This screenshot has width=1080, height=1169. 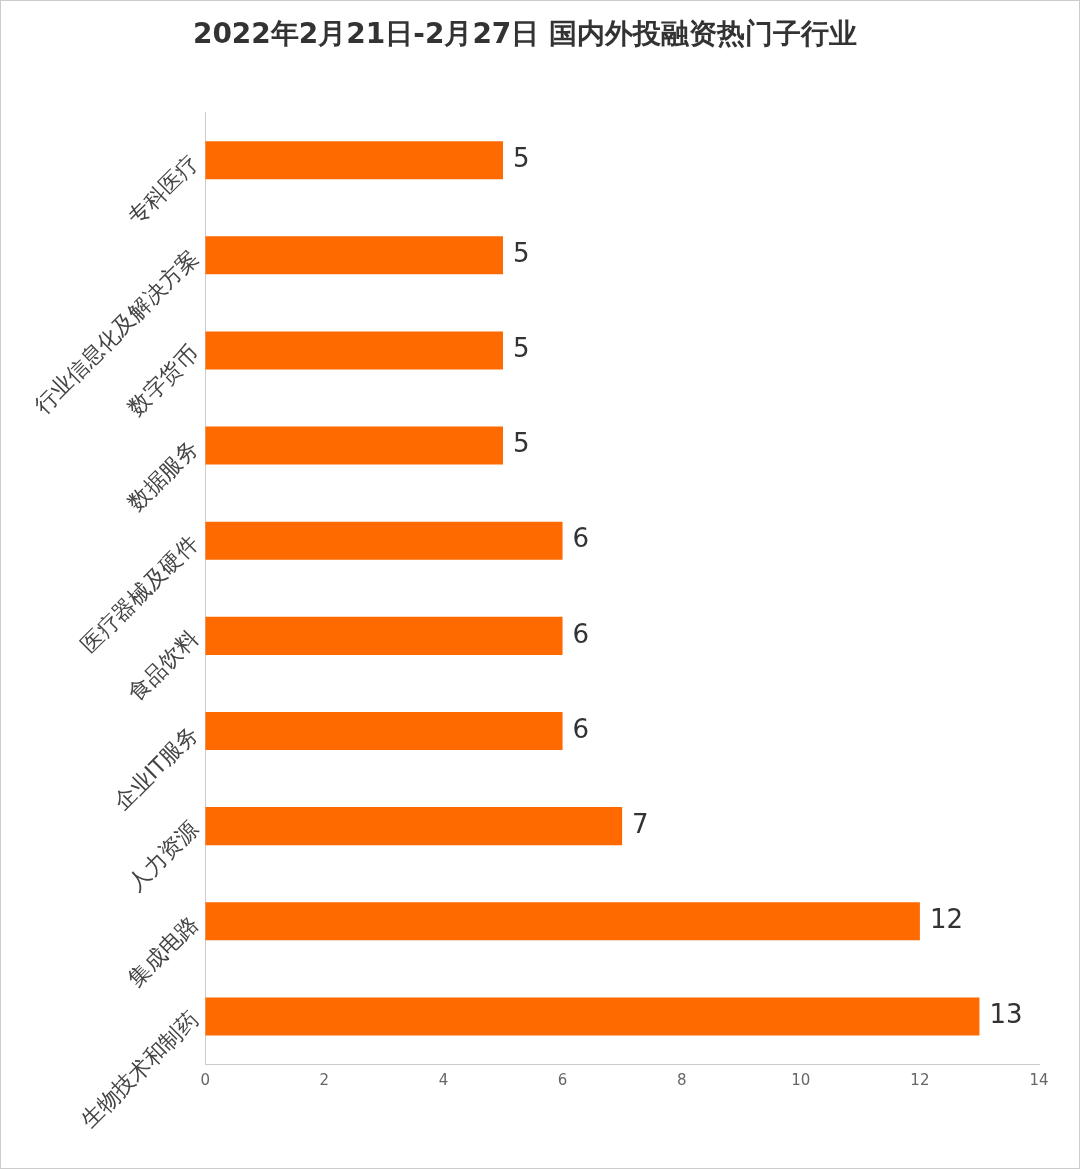 What do you see at coordinates (443, 1079) in the screenshot?
I see `x-tick-label: 4` at bounding box center [443, 1079].